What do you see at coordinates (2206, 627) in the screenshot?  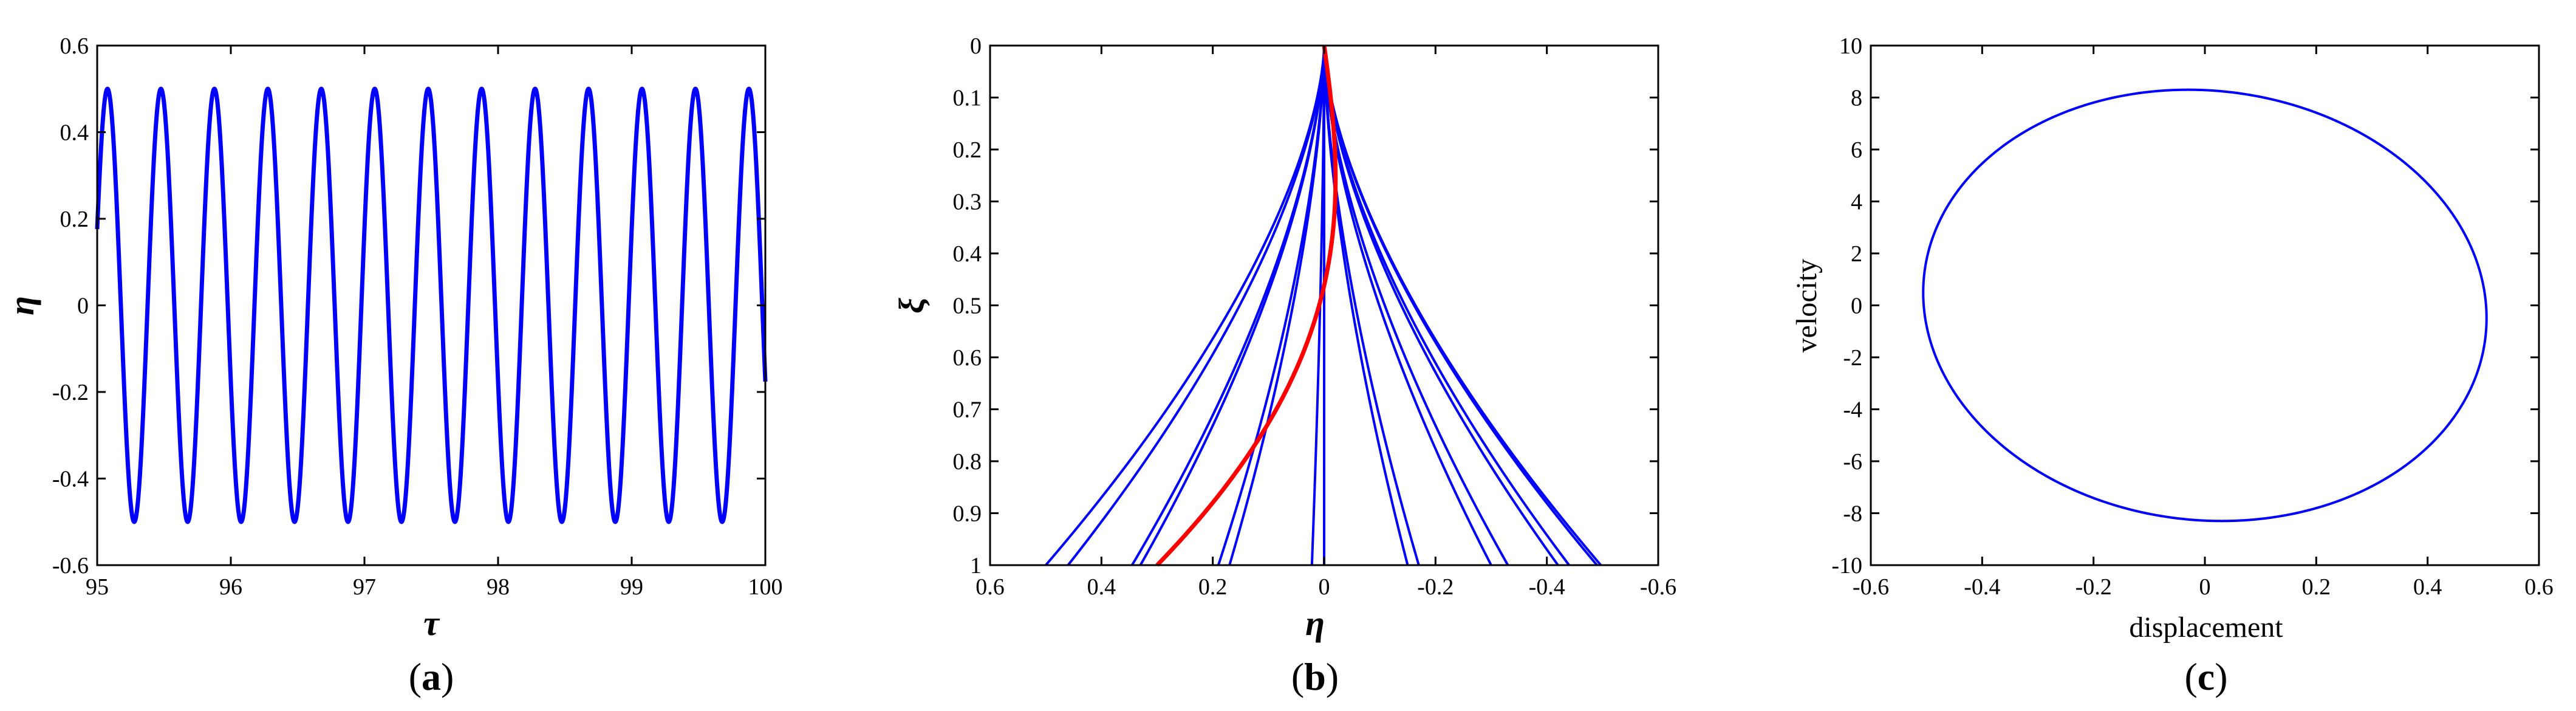 I see `panel-c-xlabel: displacement` at bounding box center [2206, 627].